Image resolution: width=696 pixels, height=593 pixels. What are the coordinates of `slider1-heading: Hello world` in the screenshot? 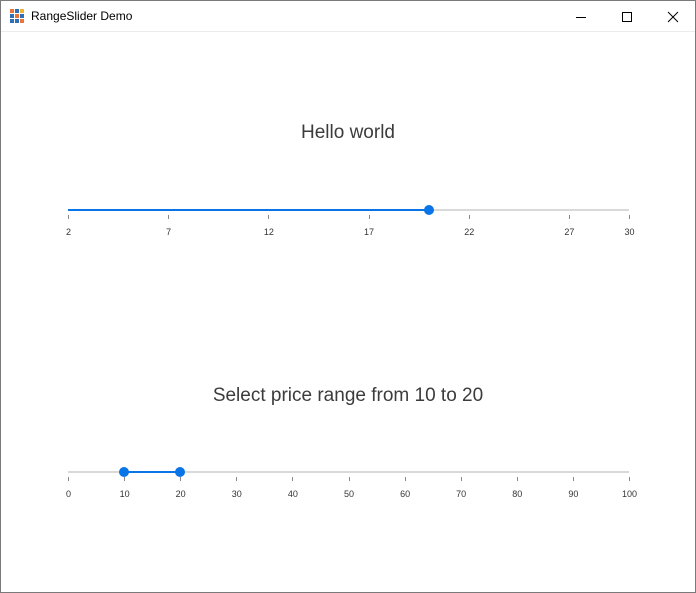 It's located at (348, 132).